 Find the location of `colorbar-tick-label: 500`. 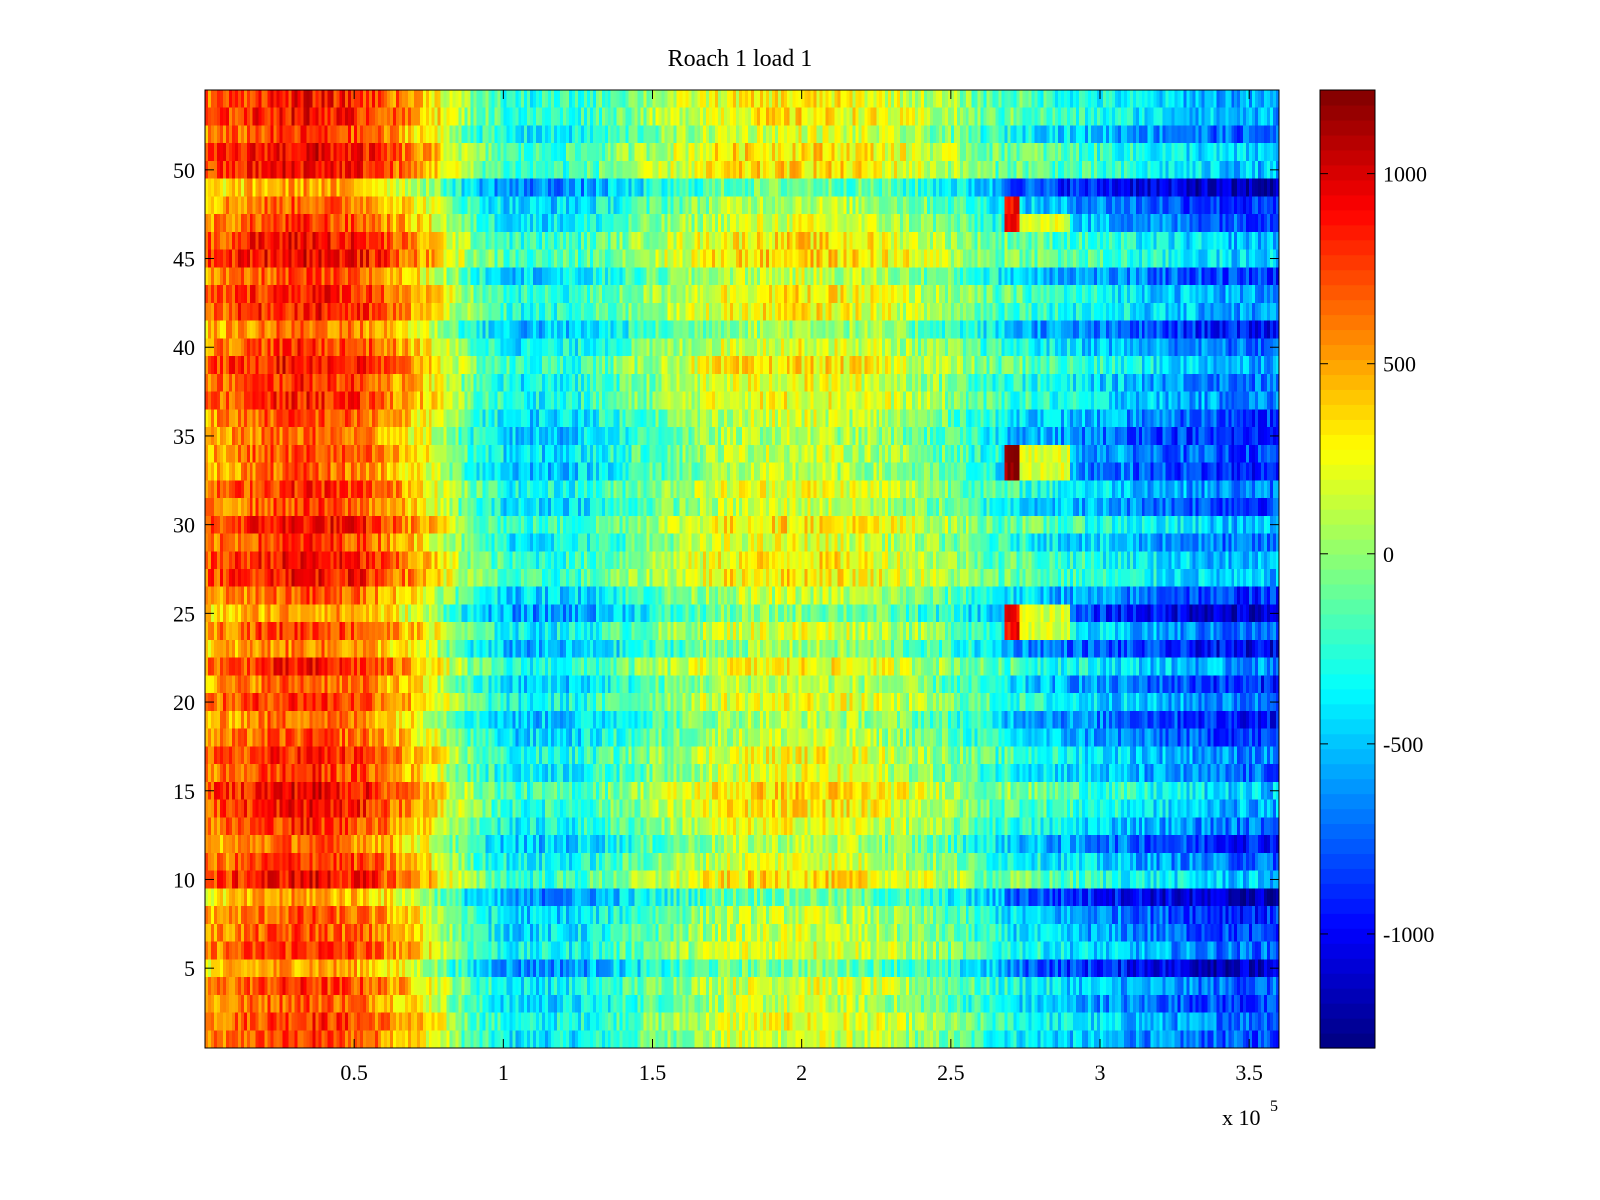

colorbar-tick-label: 500 is located at coordinates (1399, 364).